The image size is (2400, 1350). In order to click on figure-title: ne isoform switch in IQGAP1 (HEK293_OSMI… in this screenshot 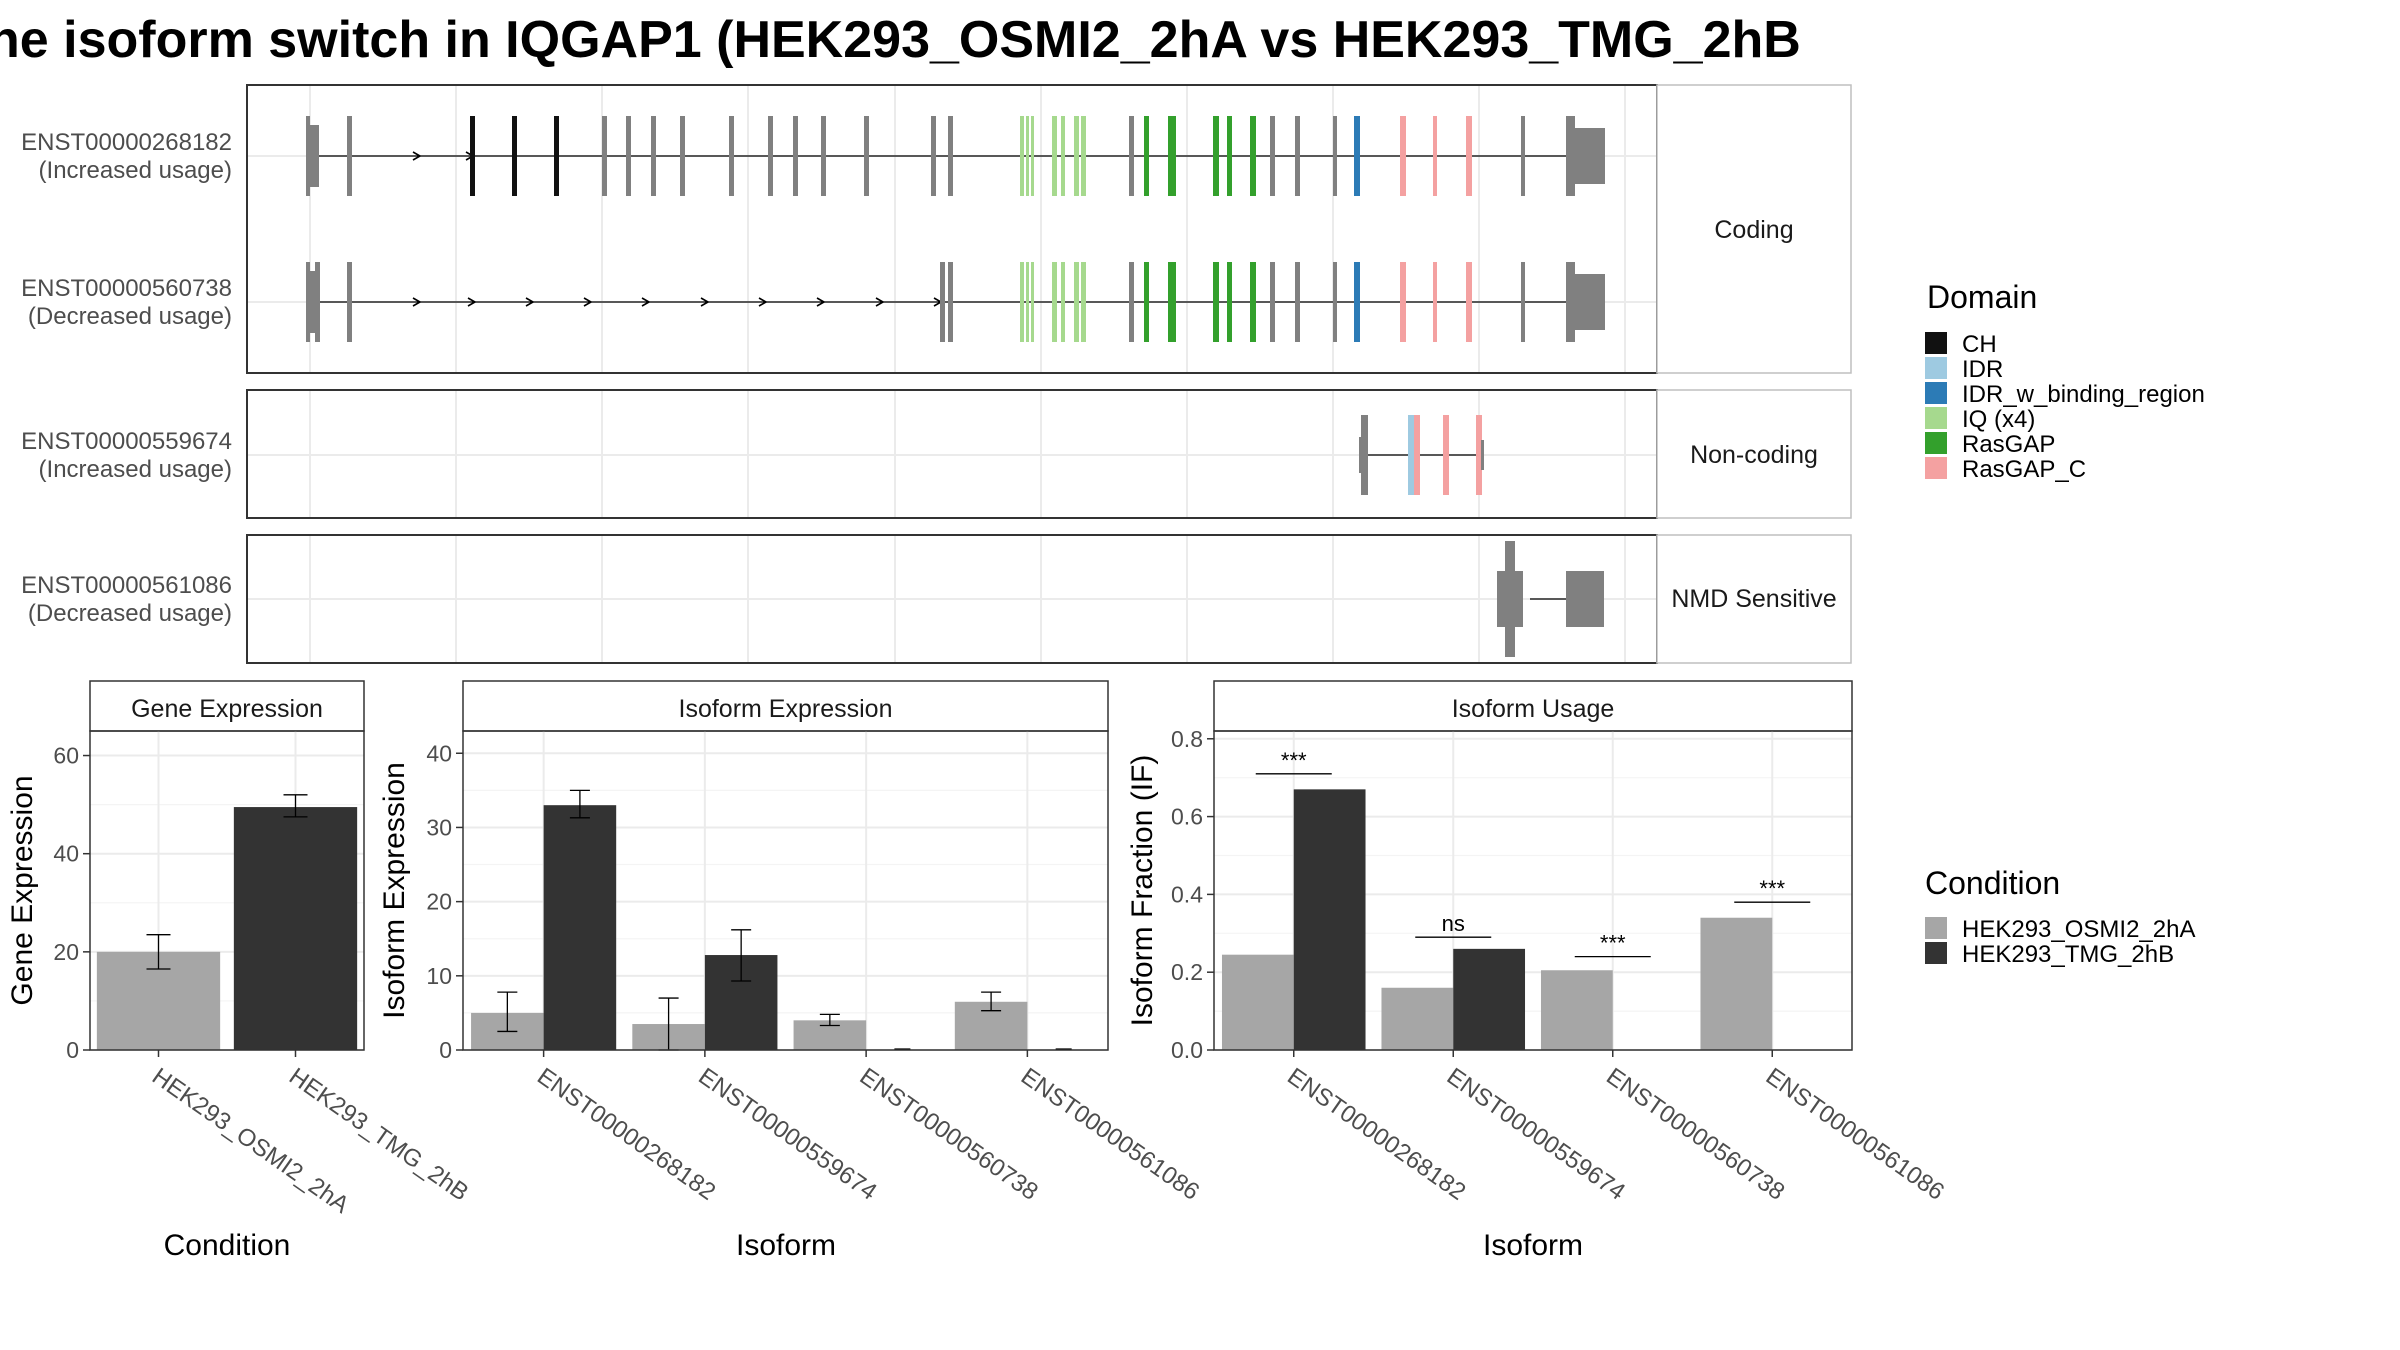, I will do `click(900, 40)`.